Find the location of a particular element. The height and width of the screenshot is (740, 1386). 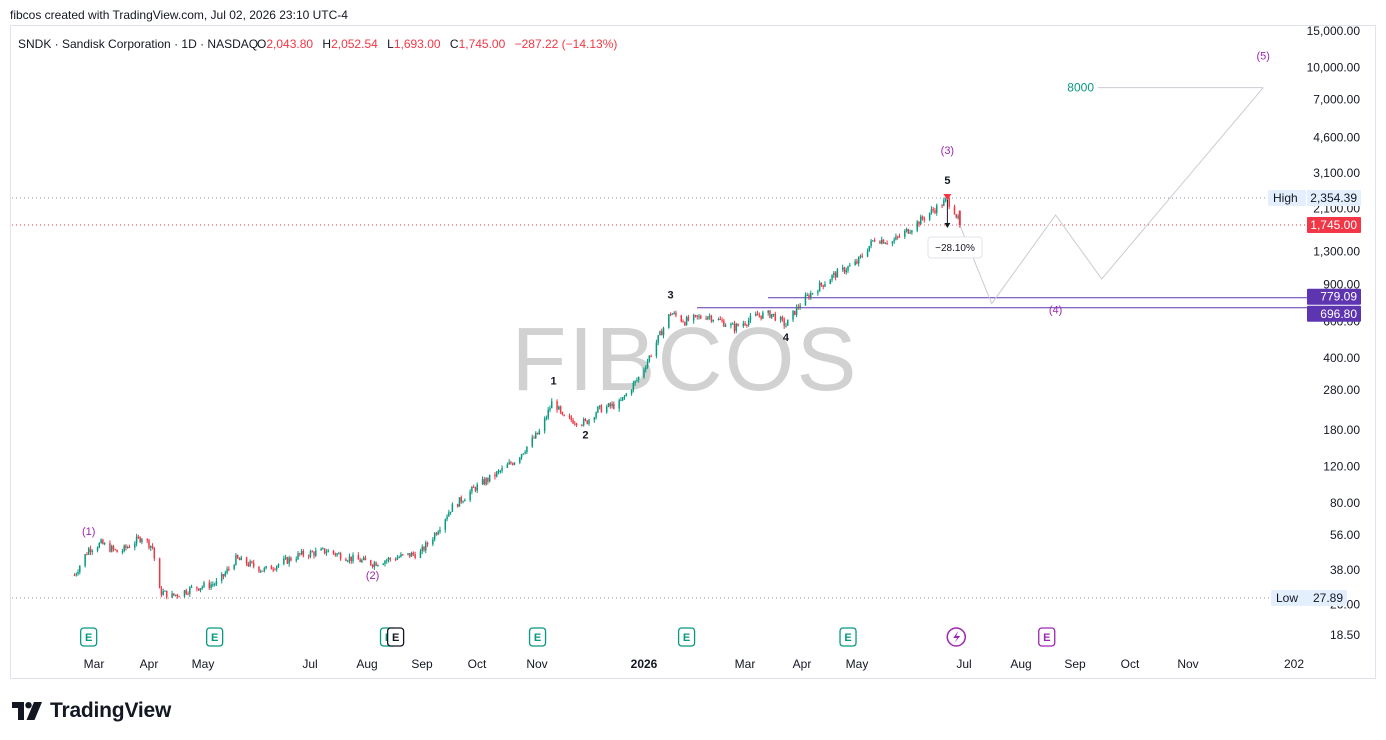

legend-o-value: 2,043.80 is located at coordinates (289, 44).